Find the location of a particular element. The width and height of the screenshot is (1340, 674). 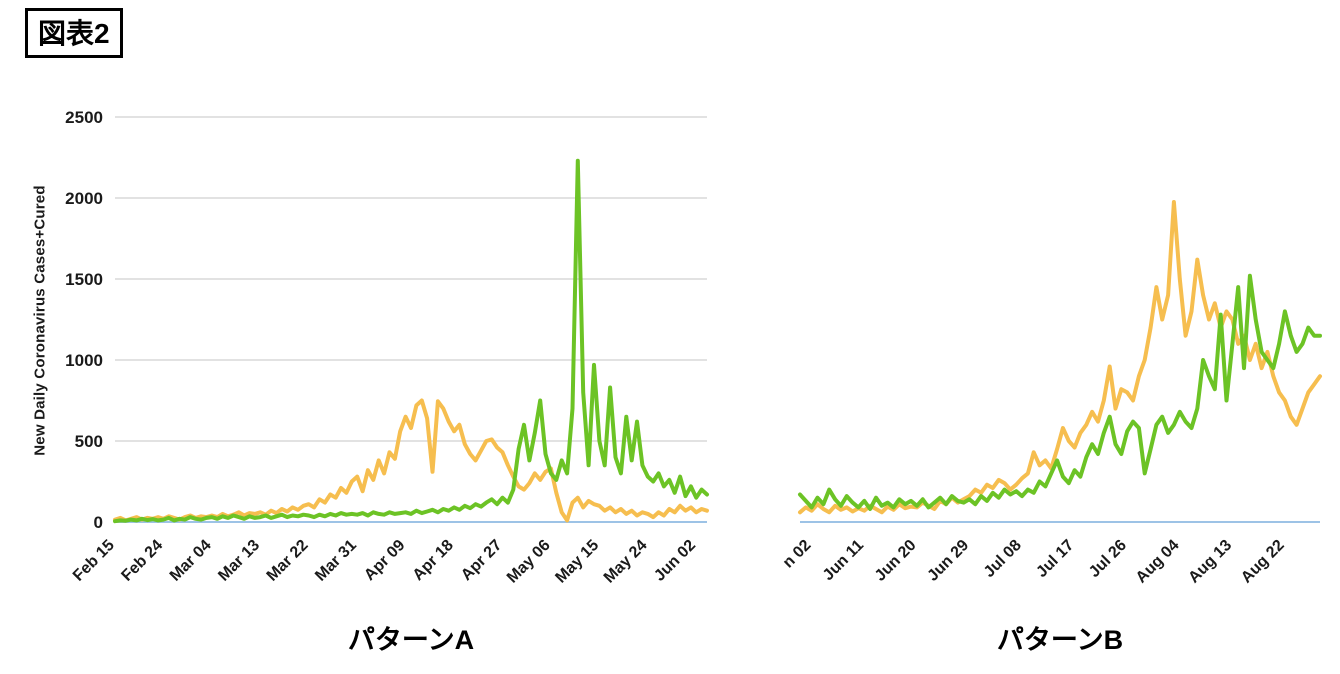

x-tick-label: Mar 31 is located at coordinates (336, 561).